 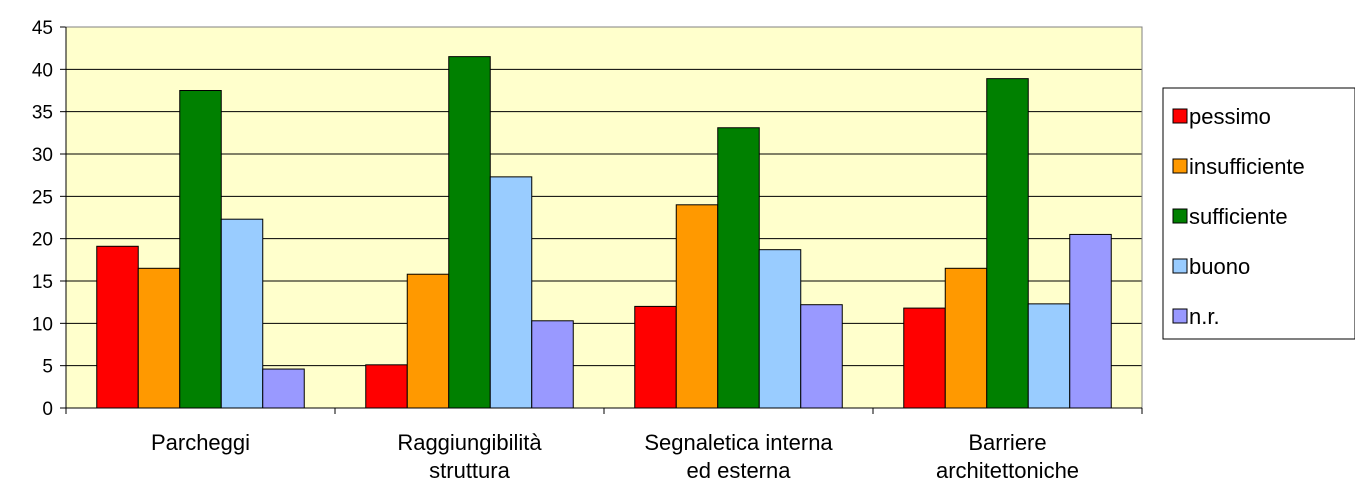 What do you see at coordinates (42, 113) in the screenshot?
I see `y-tick-label: 35` at bounding box center [42, 113].